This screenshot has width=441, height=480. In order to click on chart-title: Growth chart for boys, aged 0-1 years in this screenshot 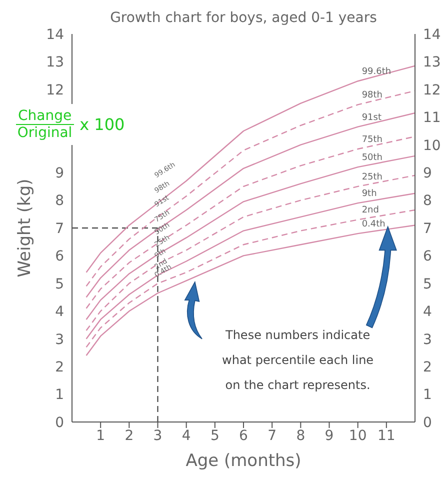, I will do `click(243, 18)`.